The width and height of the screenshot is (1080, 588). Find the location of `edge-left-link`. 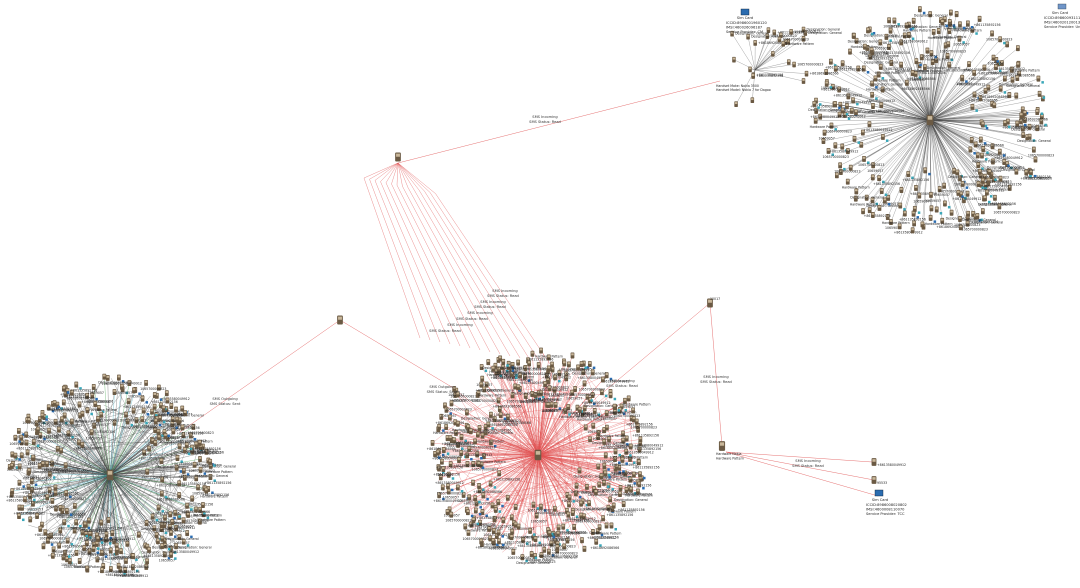

edge-left-link is located at coordinates (260, 376).